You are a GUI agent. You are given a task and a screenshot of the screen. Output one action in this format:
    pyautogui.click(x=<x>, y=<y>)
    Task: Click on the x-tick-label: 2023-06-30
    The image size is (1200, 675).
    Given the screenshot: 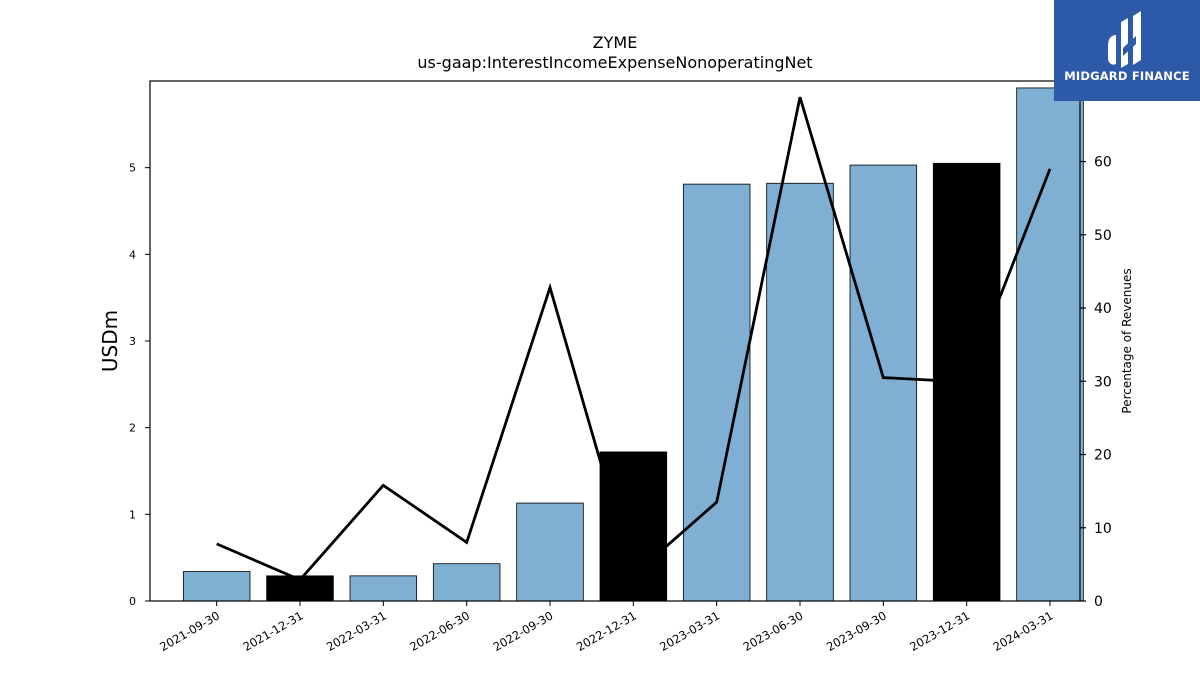 What is the action you would take?
    pyautogui.click(x=773, y=631)
    